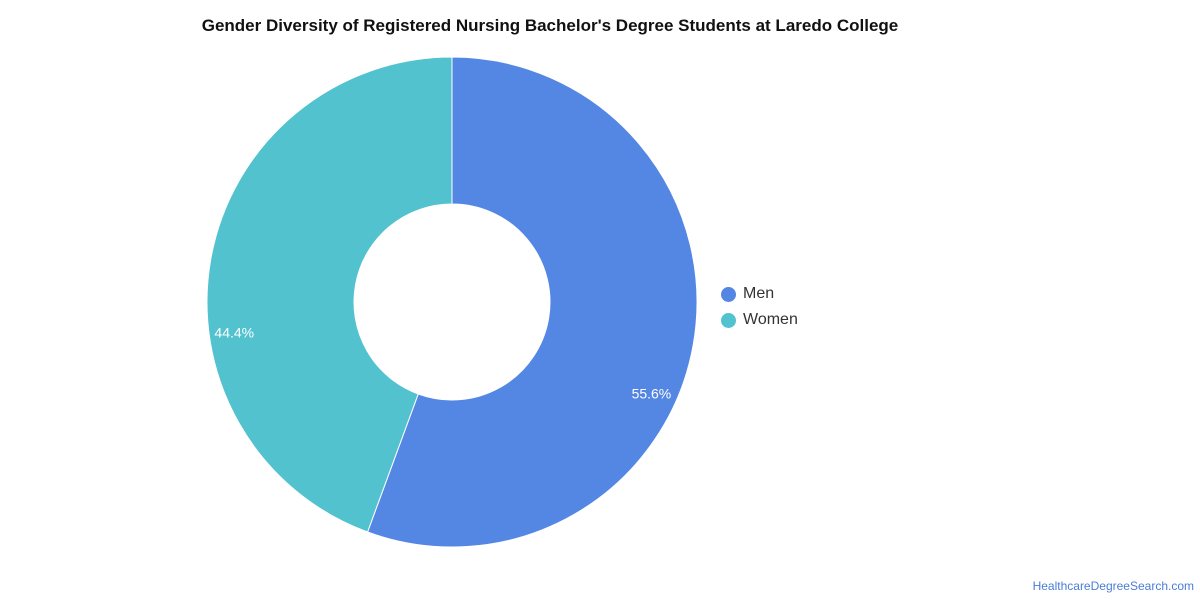 This screenshot has width=1200, height=600. I want to click on legend-item-men: Men, so click(759, 294).